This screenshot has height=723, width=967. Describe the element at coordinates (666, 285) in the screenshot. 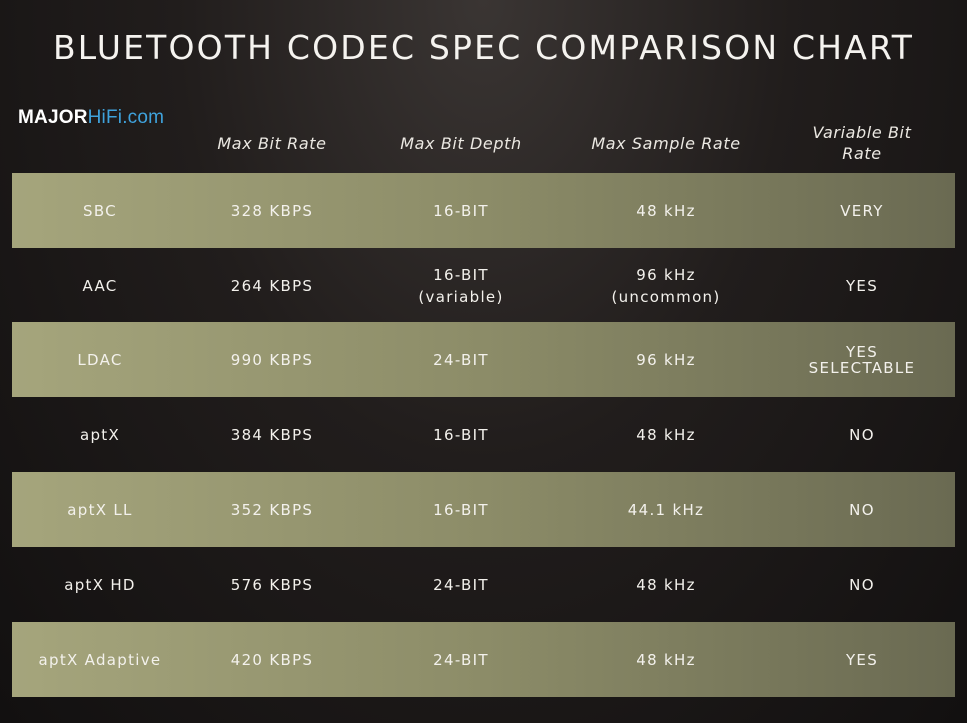

I see `max-sample-rate: 96 kHz (uncommon)` at that location.